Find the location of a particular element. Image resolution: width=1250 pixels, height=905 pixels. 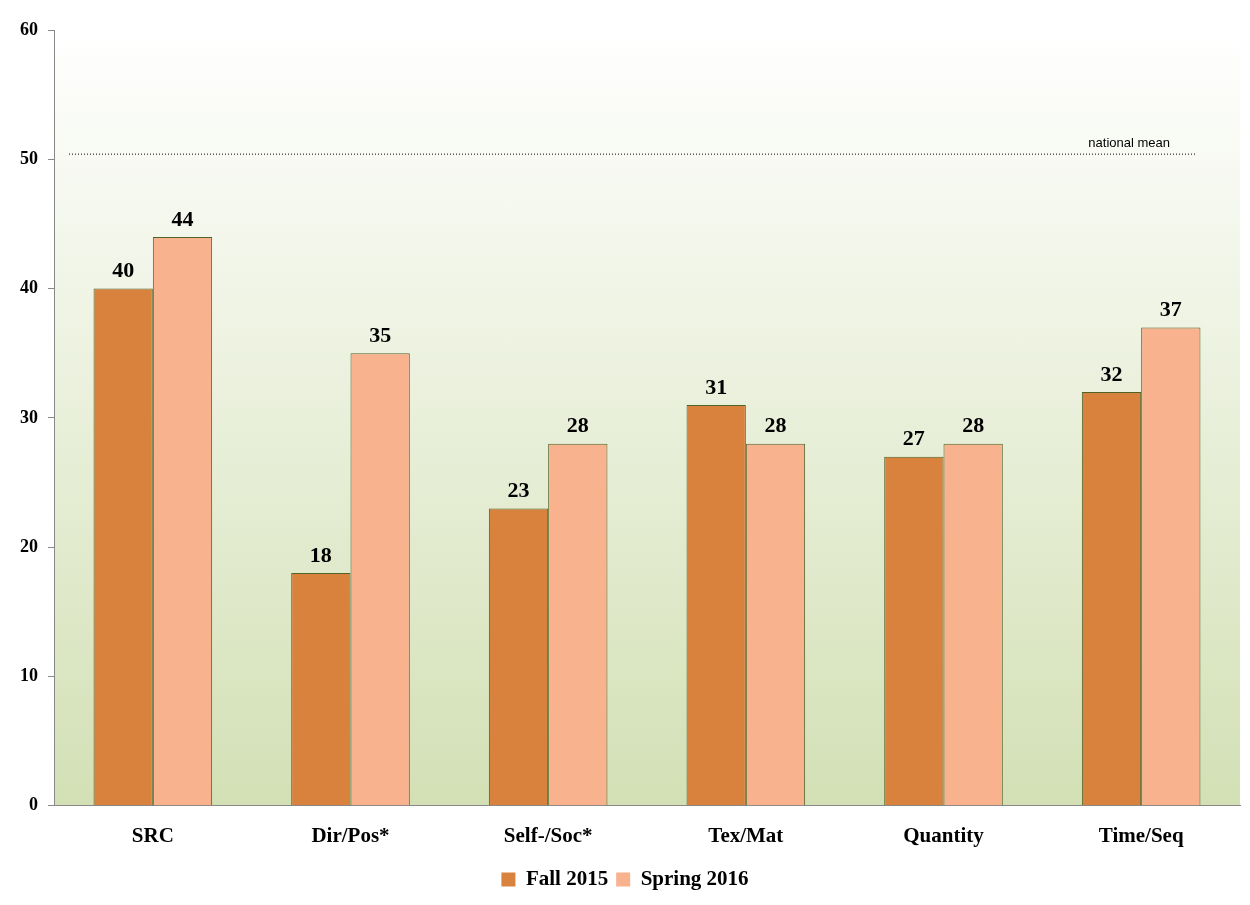

x-tick-label: Tex/Mat is located at coordinates (746, 834).